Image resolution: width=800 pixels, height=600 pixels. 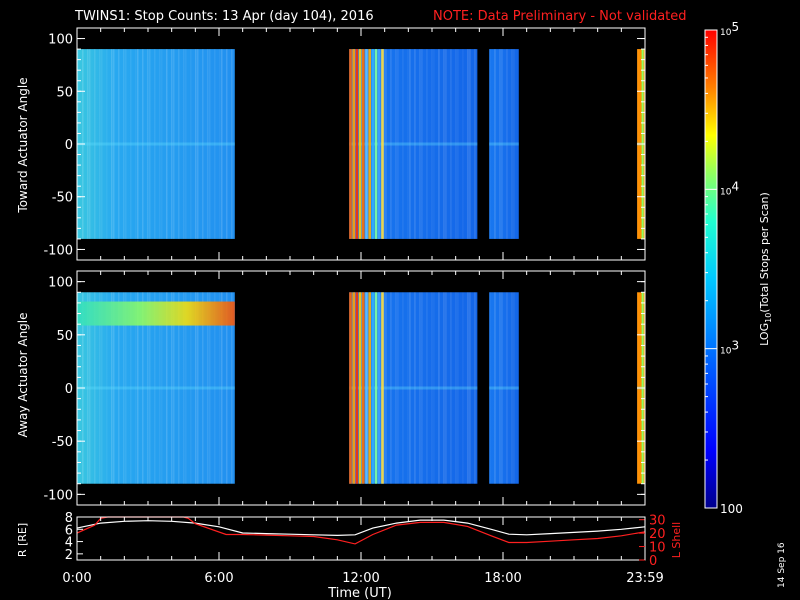 I want to click on colorbar-tick-label: 100, so click(x=731, y=509).